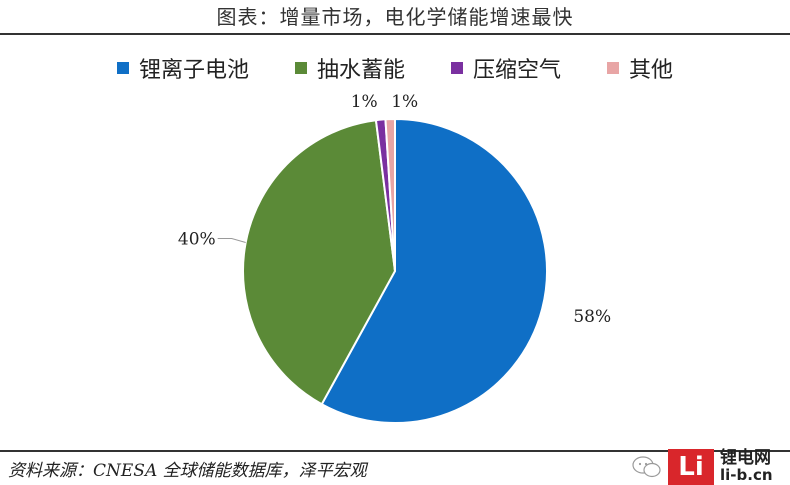 This screenshot has width=790, height=485. I want to click on wechat-icon, so click(646, 467).